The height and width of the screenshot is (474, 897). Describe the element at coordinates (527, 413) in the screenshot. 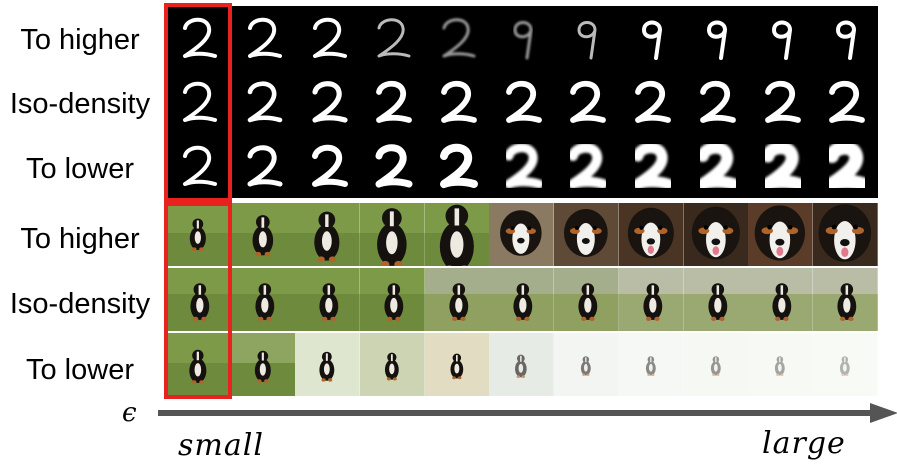

I see `epsilon-axis-arrow` at that location.